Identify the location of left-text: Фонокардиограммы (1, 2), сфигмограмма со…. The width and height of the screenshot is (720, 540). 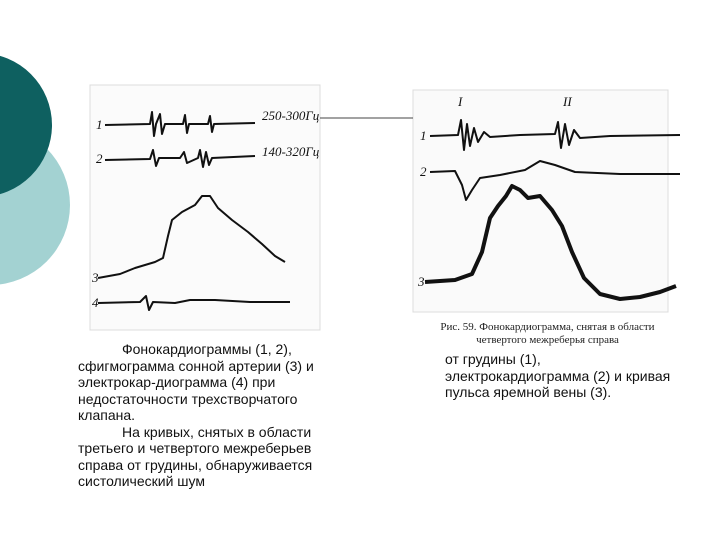
(218, 415).